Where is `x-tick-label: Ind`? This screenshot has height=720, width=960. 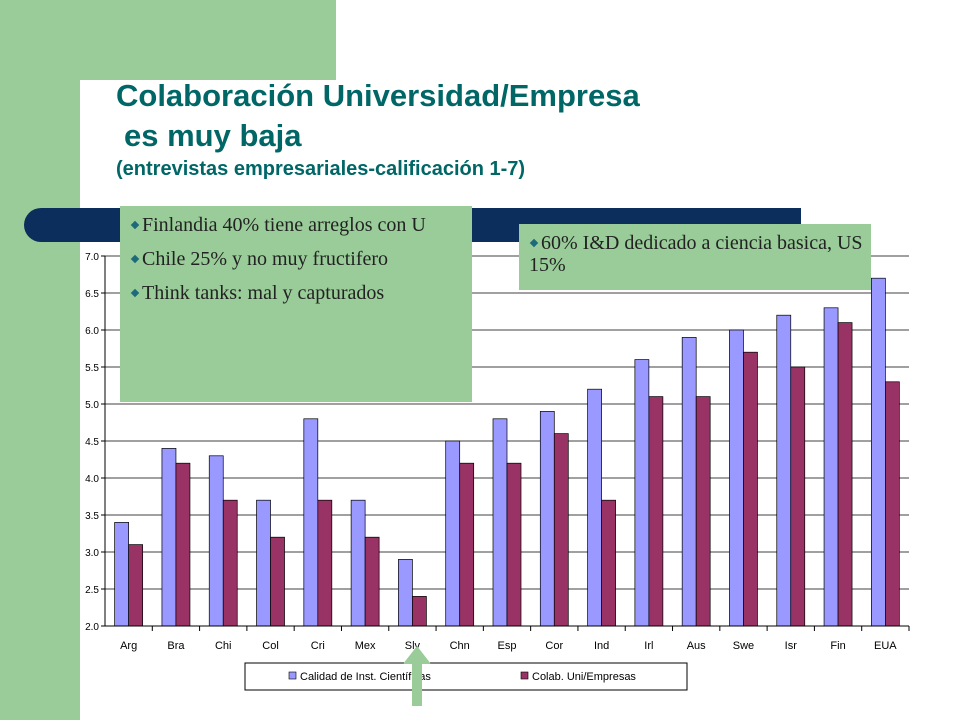
x-tick-label: Ind is located at coordinates (601, 646).